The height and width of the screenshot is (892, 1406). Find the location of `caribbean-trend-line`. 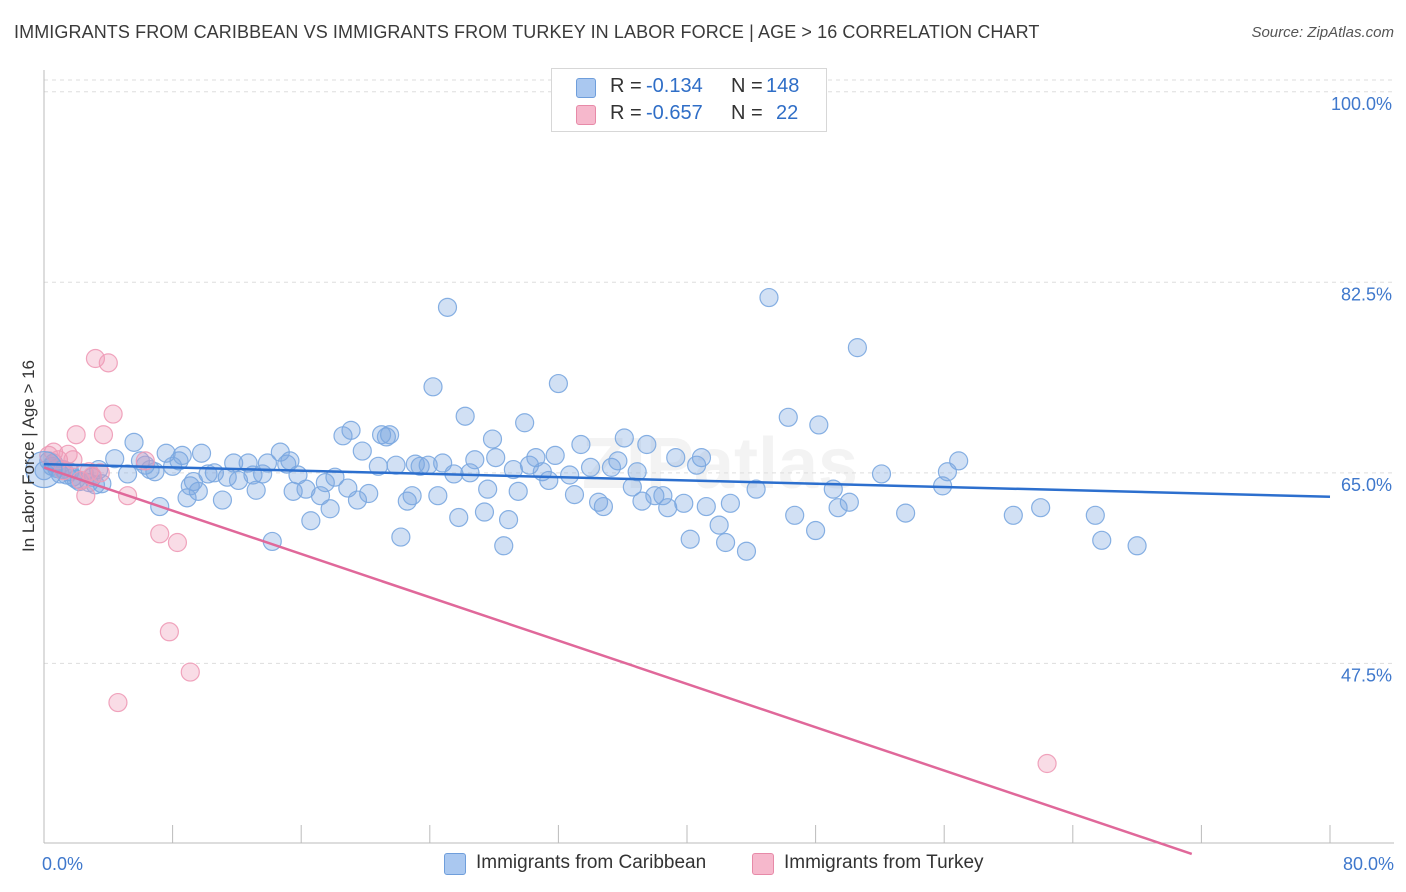

caribbean-trend-line is located at coordinates (687, 480).